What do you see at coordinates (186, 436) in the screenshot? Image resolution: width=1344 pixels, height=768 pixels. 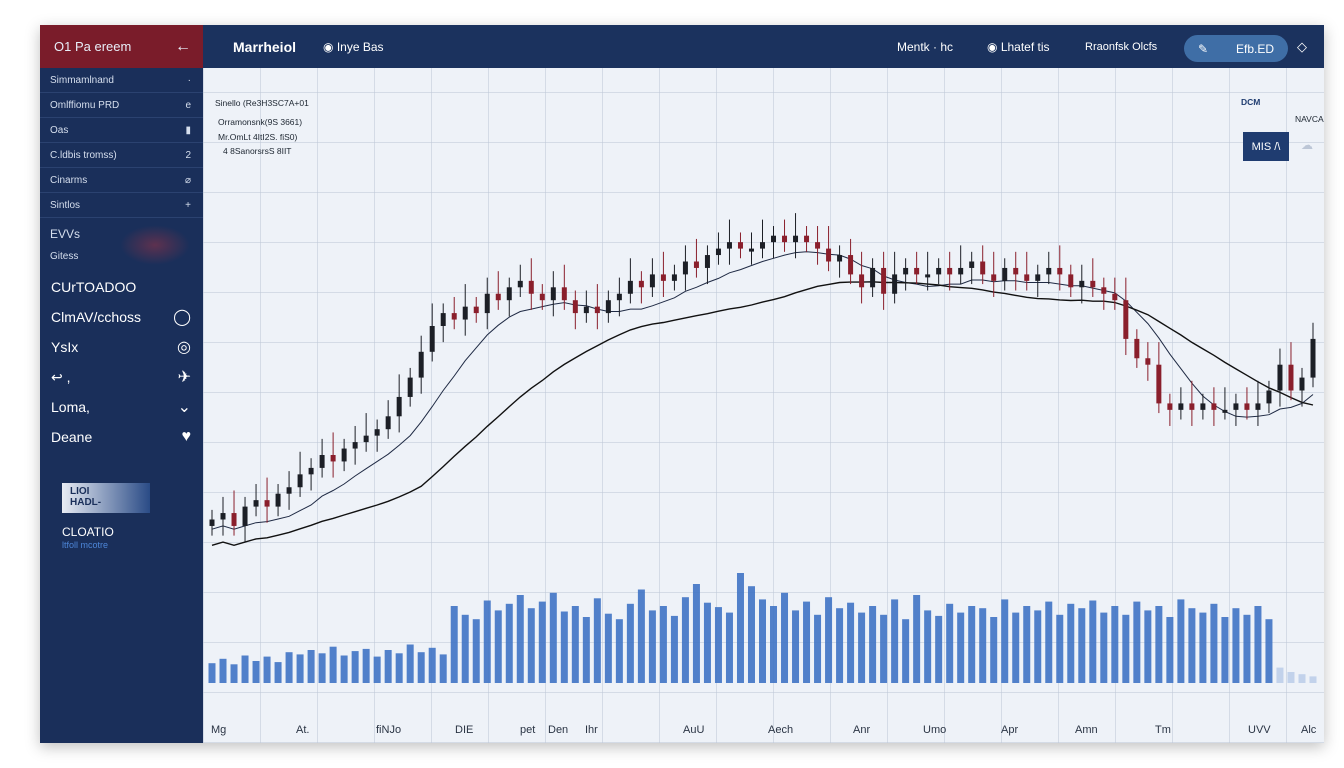 I see `sidebar-item-icon: ♥` at bounding box center [186, 436].